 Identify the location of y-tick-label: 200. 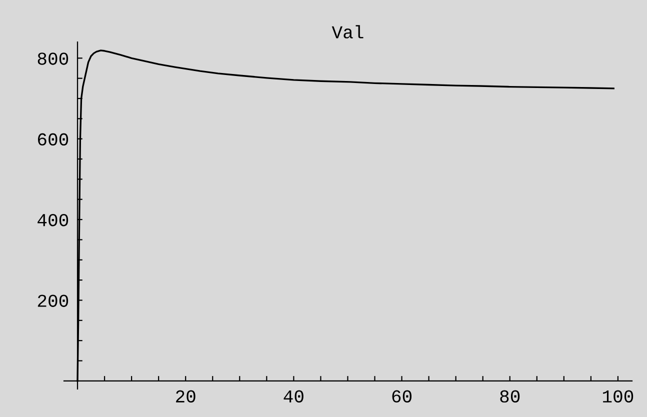
(53, 300).